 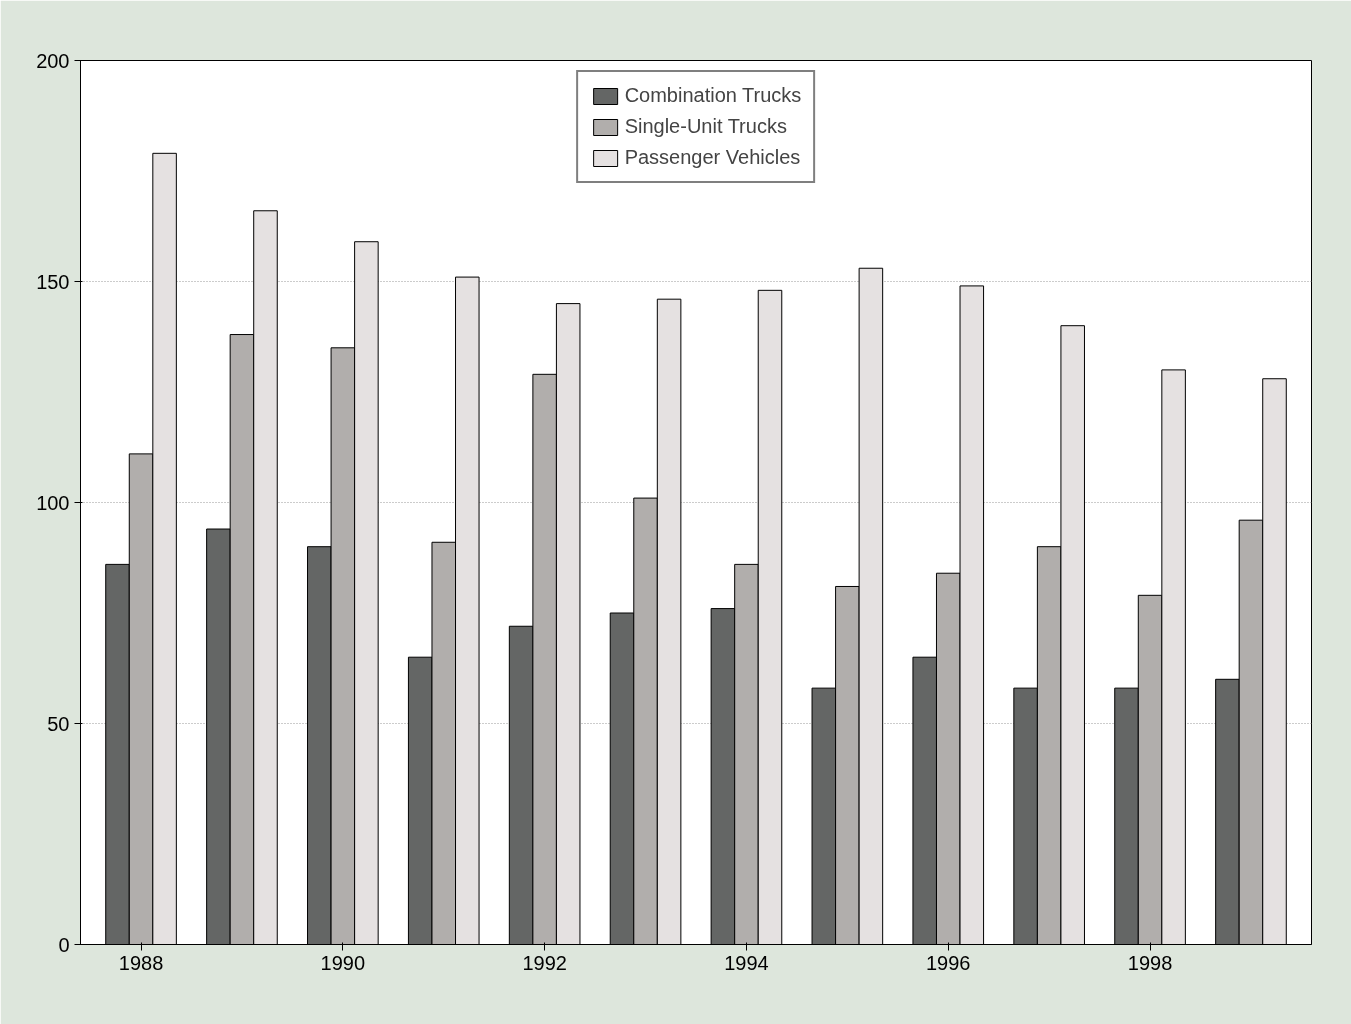 I want to click on y-tick-label: 50, so click(x=58, y=723).